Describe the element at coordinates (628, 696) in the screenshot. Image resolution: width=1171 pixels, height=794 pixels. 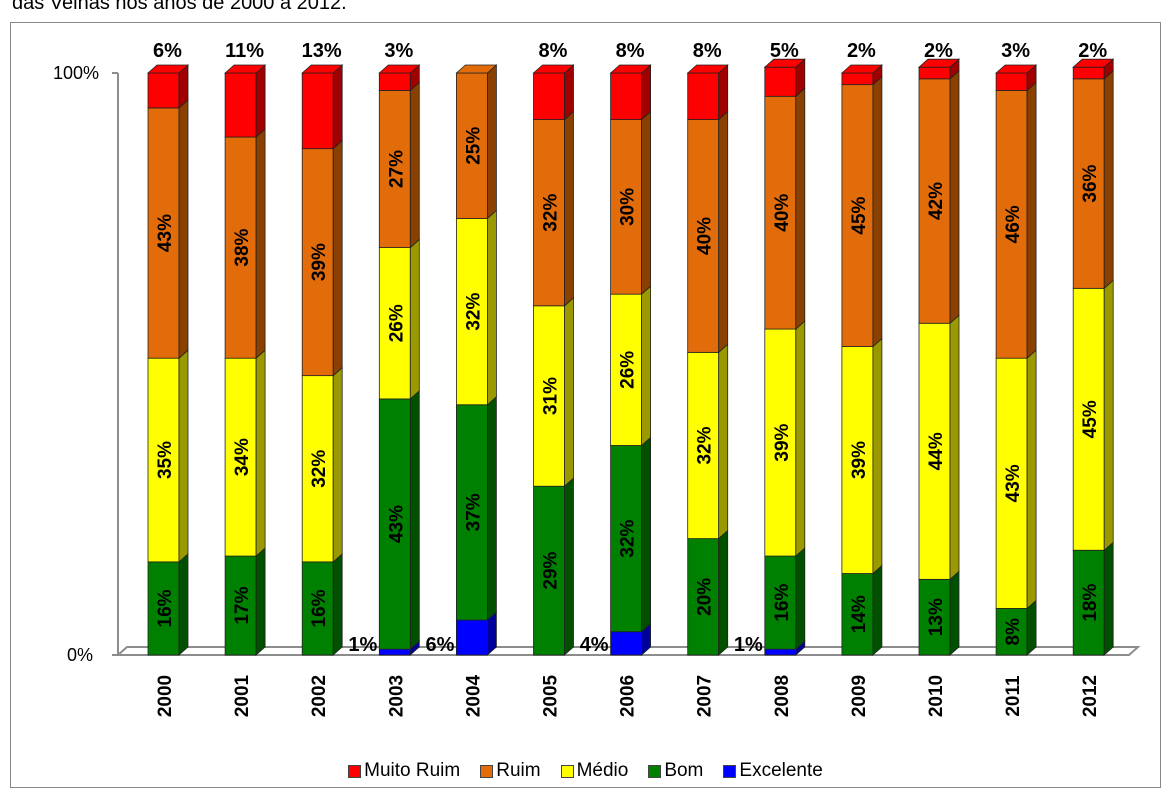
I see `x-tick-label: 2006` at that location.